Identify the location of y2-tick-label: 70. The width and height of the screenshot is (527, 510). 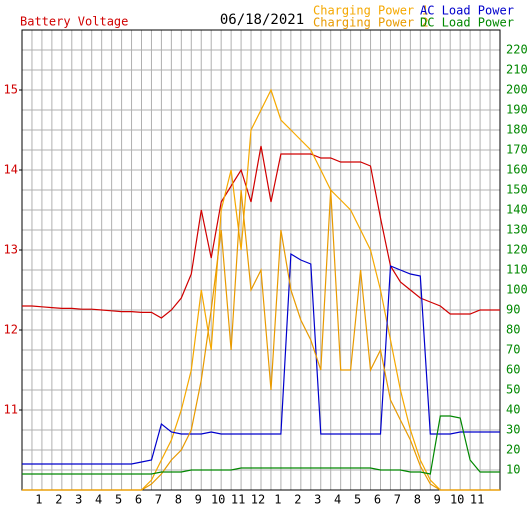
(513, 350).